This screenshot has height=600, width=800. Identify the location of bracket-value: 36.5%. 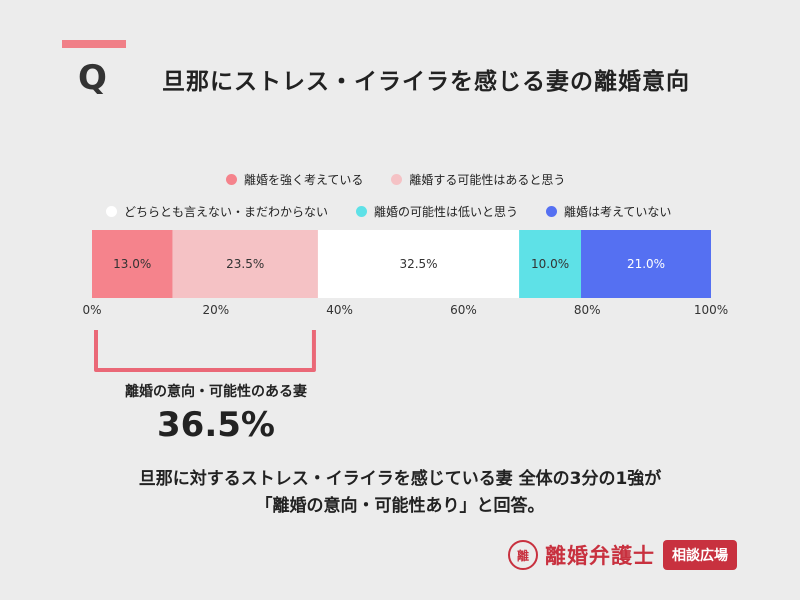
(216, 425).